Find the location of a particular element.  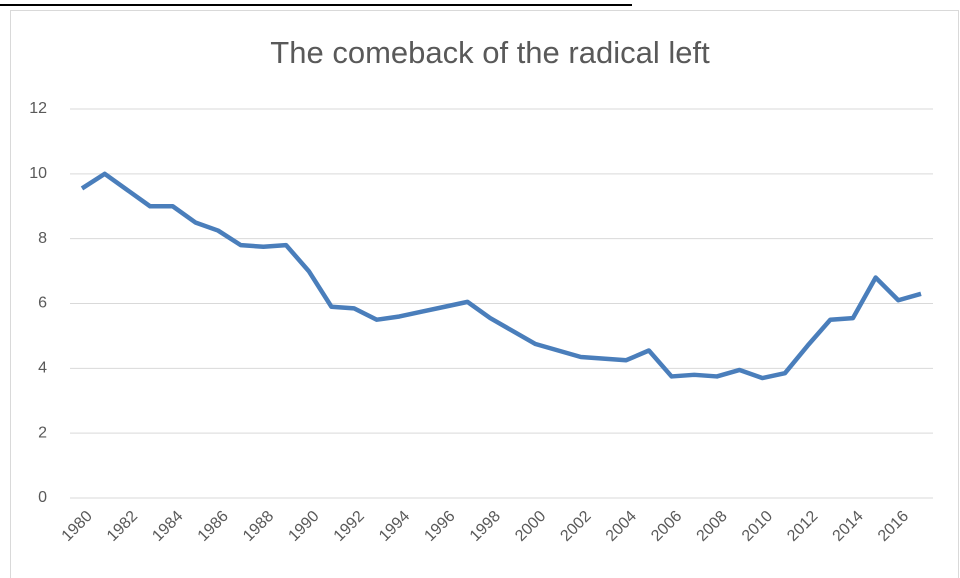

x-tick-label: 1994 is located at coordinates (394, 526).